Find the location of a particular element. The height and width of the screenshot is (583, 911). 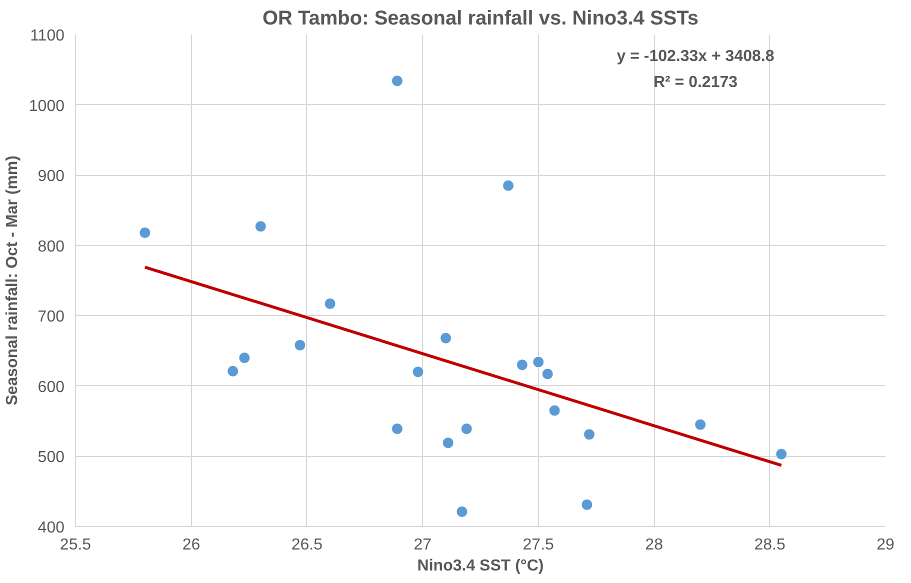

y-axis-title: Seasonal rainfall: Oct - Mar (mm) is located at coordinates (12, 281).